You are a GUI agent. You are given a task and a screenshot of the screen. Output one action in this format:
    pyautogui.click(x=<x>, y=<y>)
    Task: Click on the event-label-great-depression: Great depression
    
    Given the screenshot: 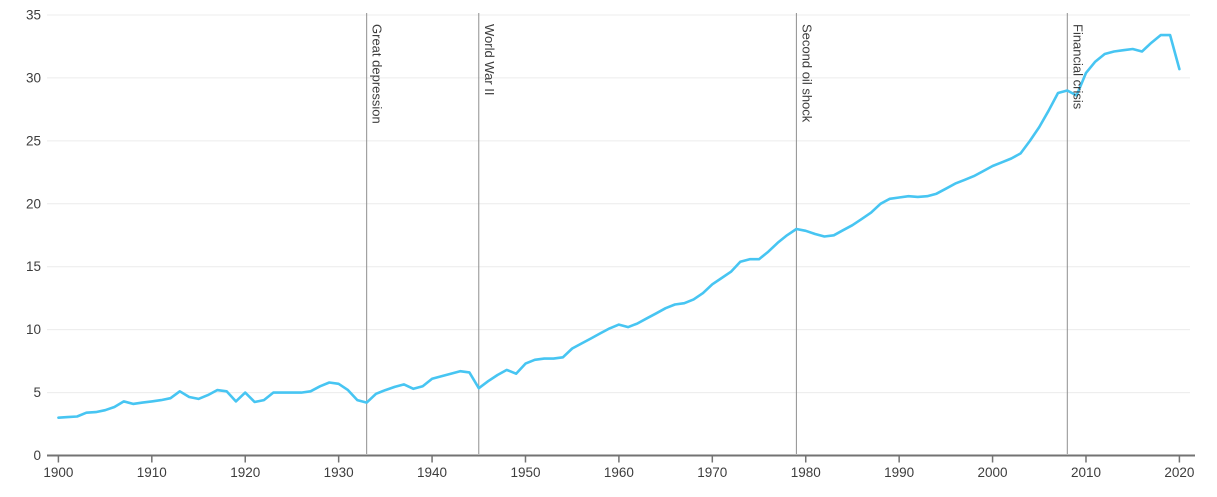 What is the action you would take?
    pyautogui.click(x=377, y=74)
    